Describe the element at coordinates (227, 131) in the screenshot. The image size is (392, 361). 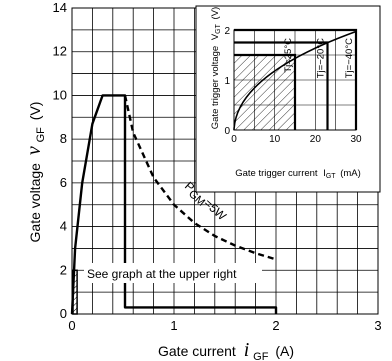
I see `inset-y-tick-label: 0` at that location.